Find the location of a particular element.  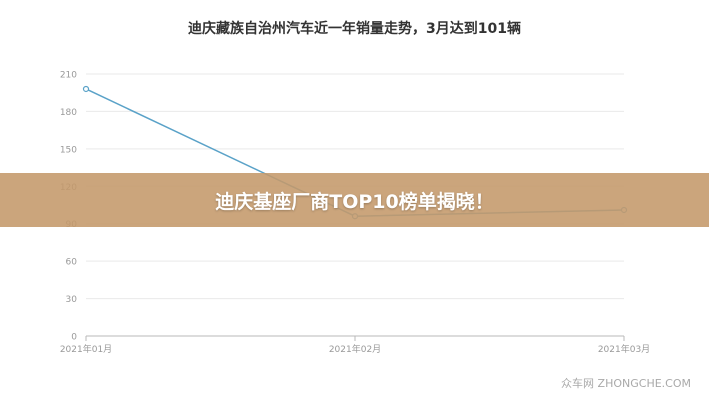

watermark: 众车网 ZHONGCHE.COM is located at coordinates (626, 383).